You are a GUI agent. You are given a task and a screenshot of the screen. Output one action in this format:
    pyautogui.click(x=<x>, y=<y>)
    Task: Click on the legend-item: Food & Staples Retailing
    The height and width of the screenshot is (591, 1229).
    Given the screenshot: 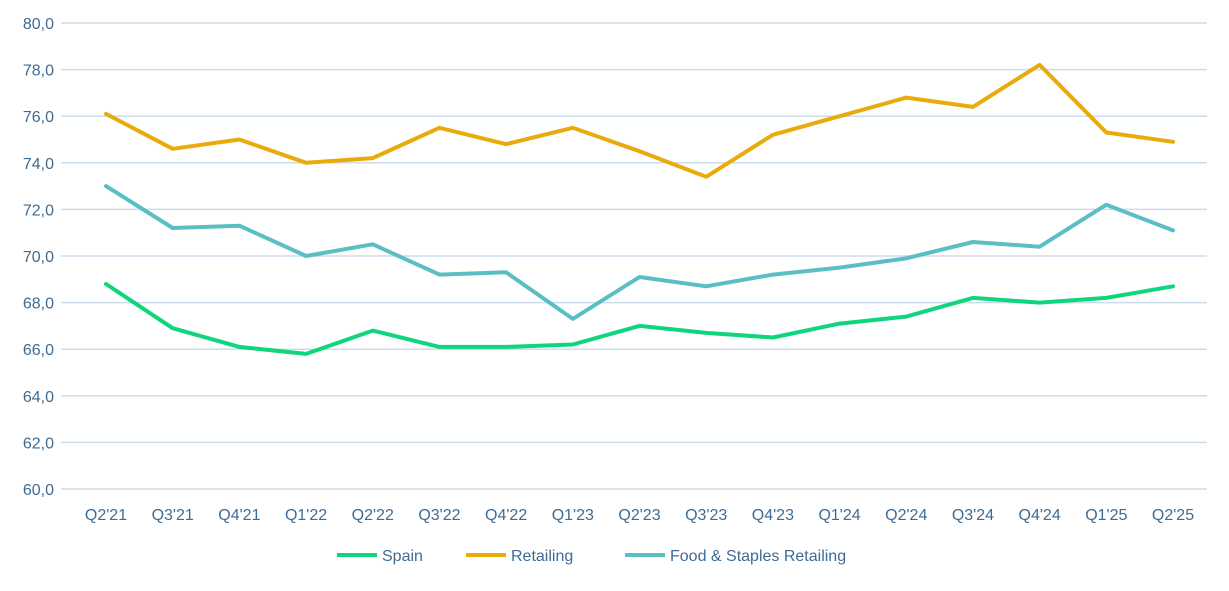 What is the action you would take?
    pyautogui.click(x=735, y=556)
    